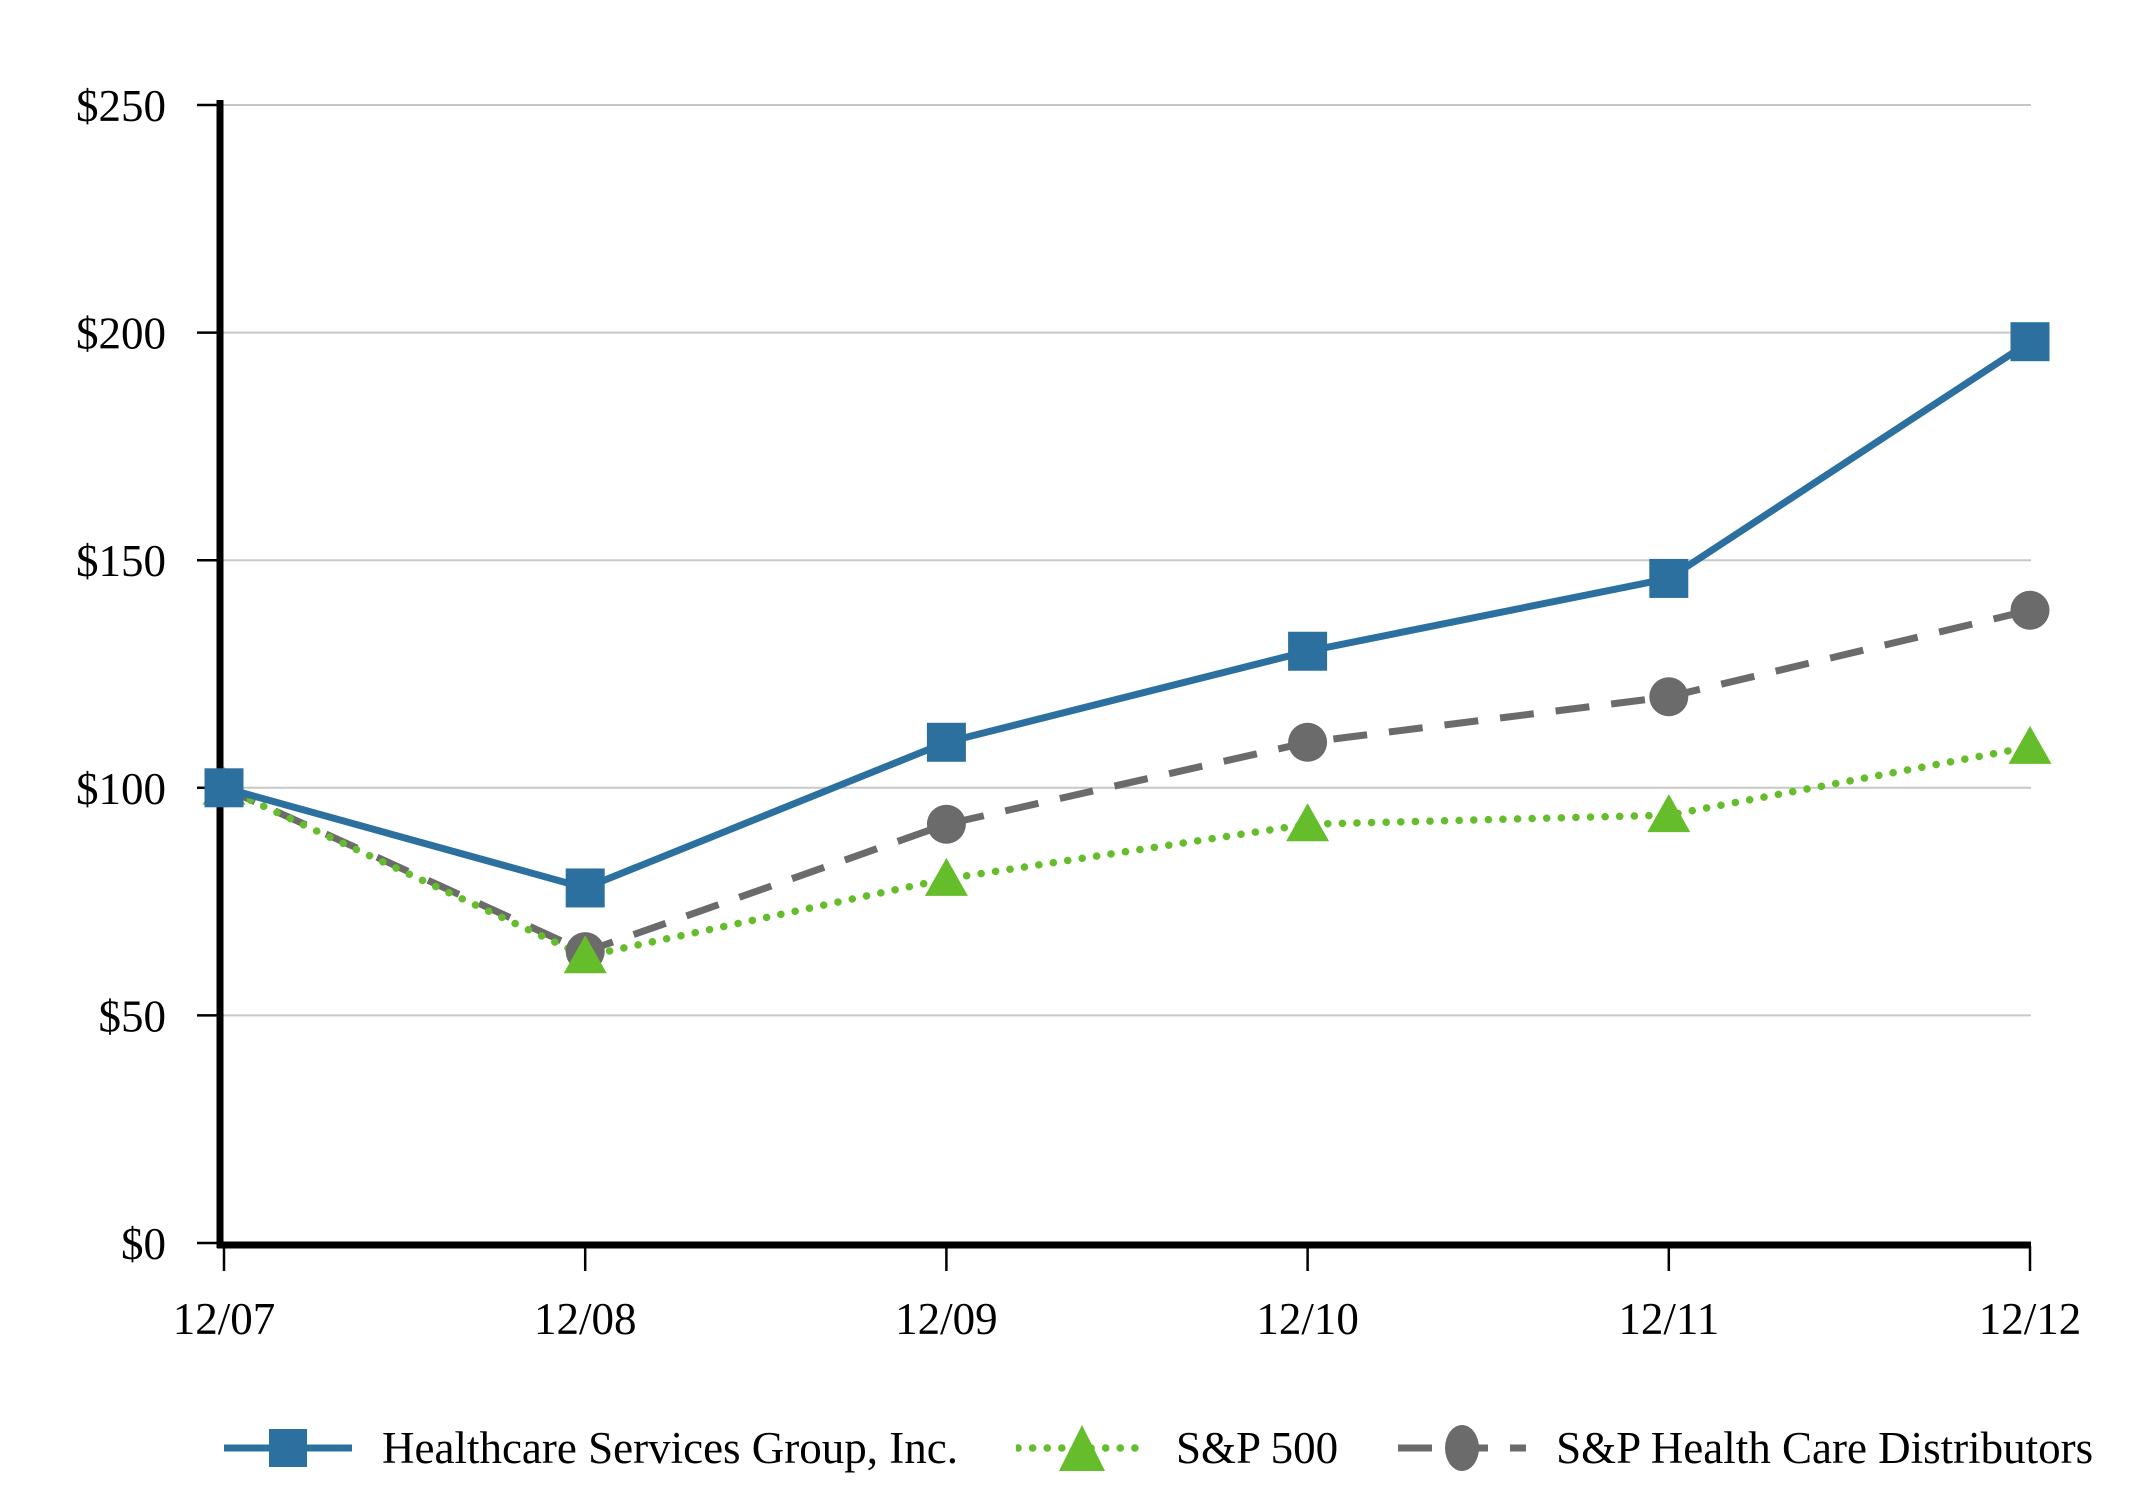  I want to click on legend-label-healthcare-services-group-inc: Healthcare Services Group, Inc., so click(670, 1447).